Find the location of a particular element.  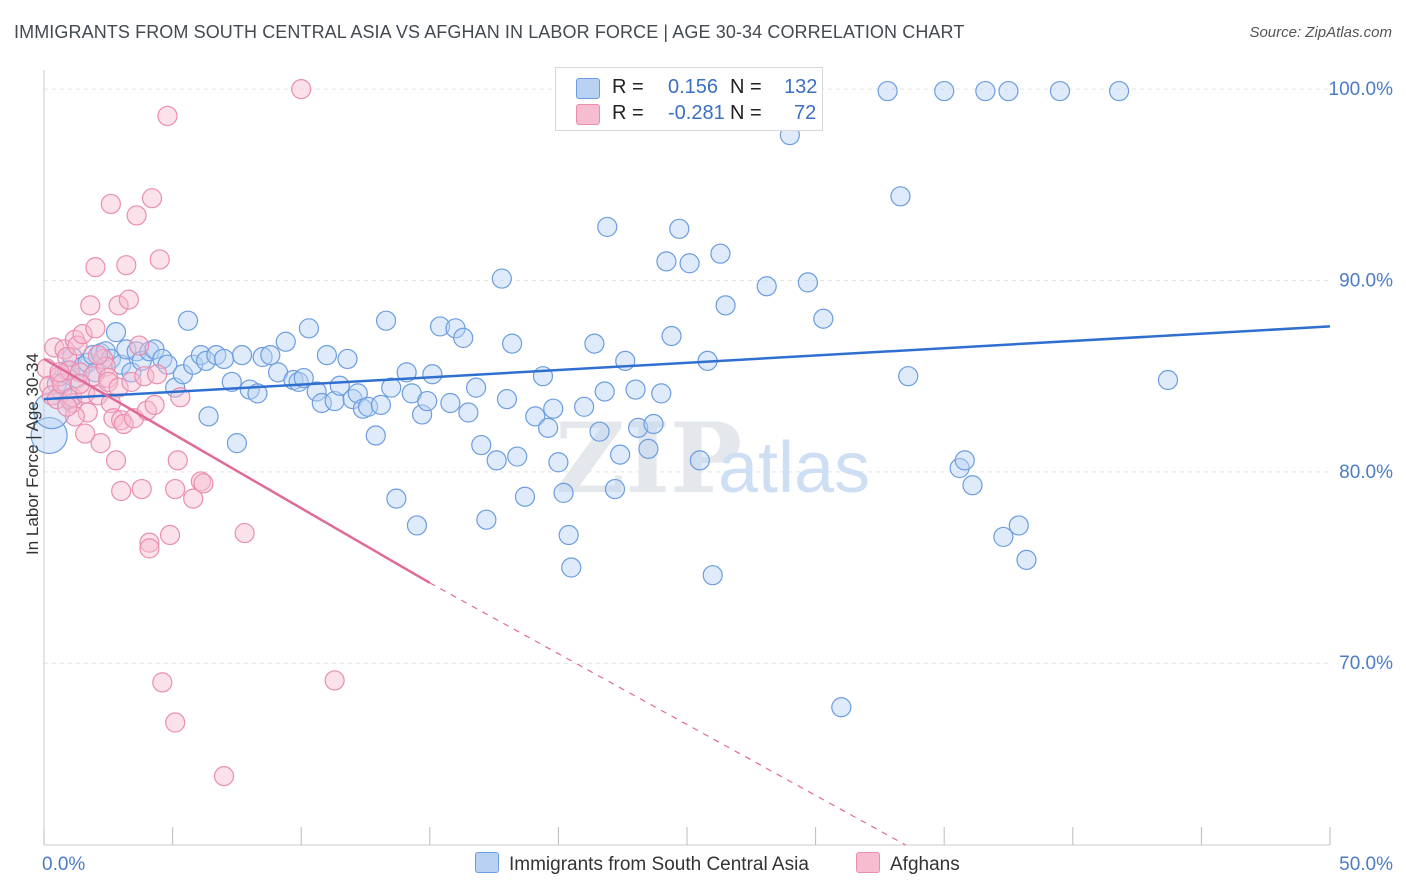

y-axis-label-container: In Labor Force | Age 30-34 is located at coordinates (33, 446).